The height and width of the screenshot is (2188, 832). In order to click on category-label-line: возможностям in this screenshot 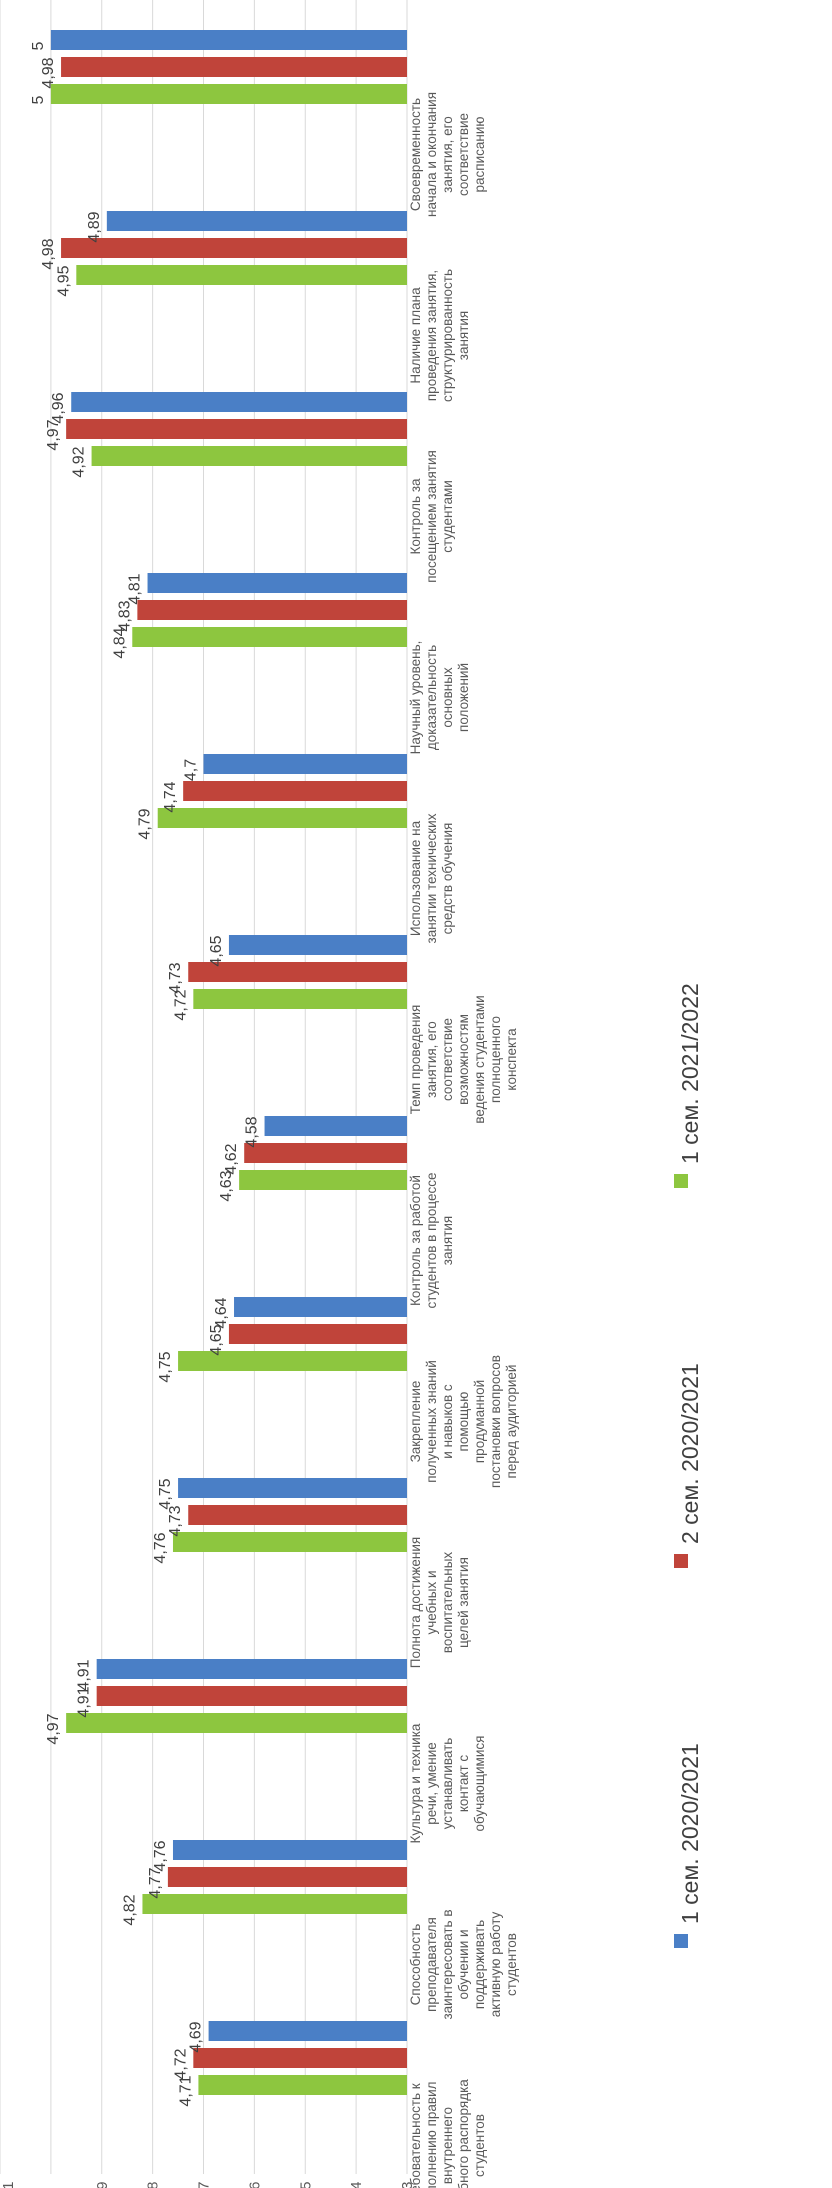, I will do `click(463, 1059)`.